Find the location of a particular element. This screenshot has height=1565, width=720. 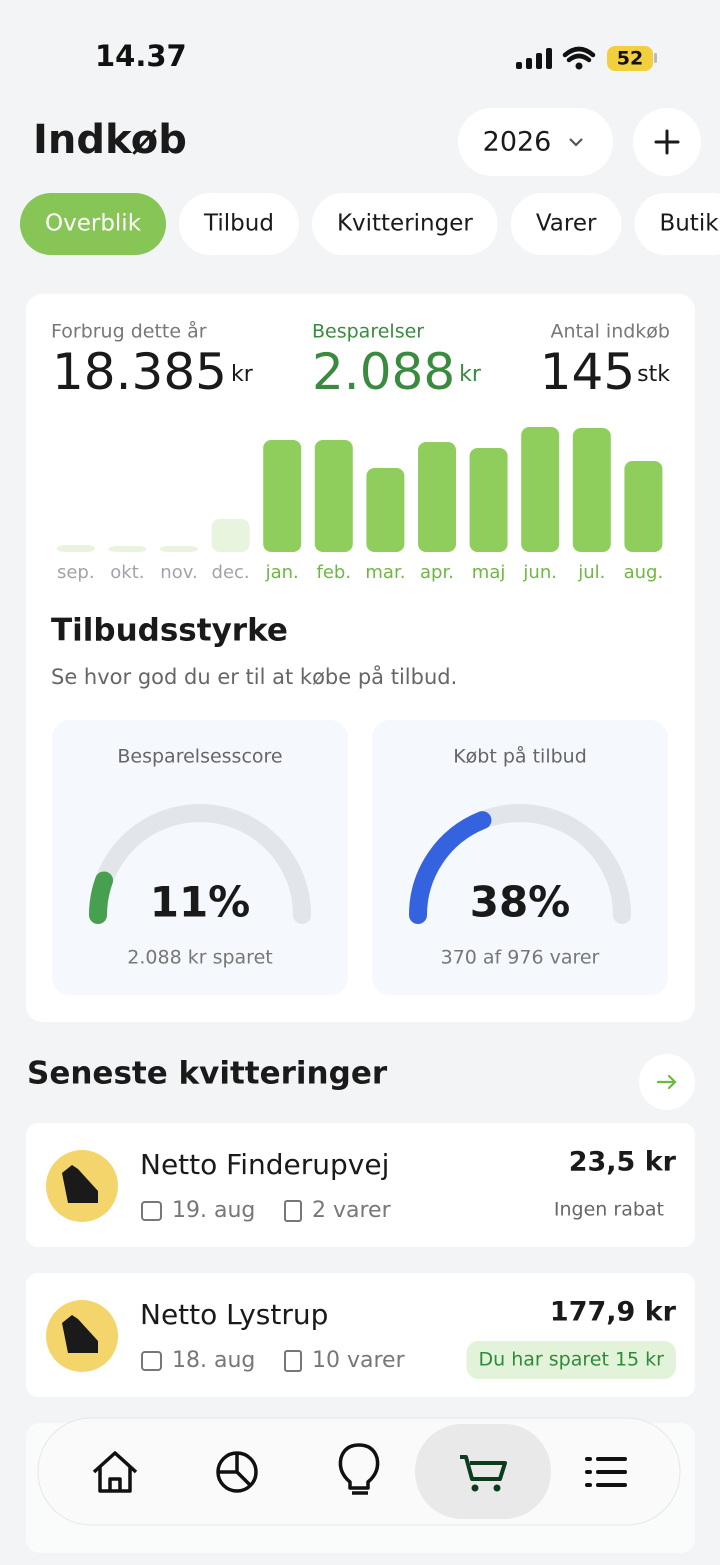

tab-label: Tilbud is located at coordinates (238, 224).